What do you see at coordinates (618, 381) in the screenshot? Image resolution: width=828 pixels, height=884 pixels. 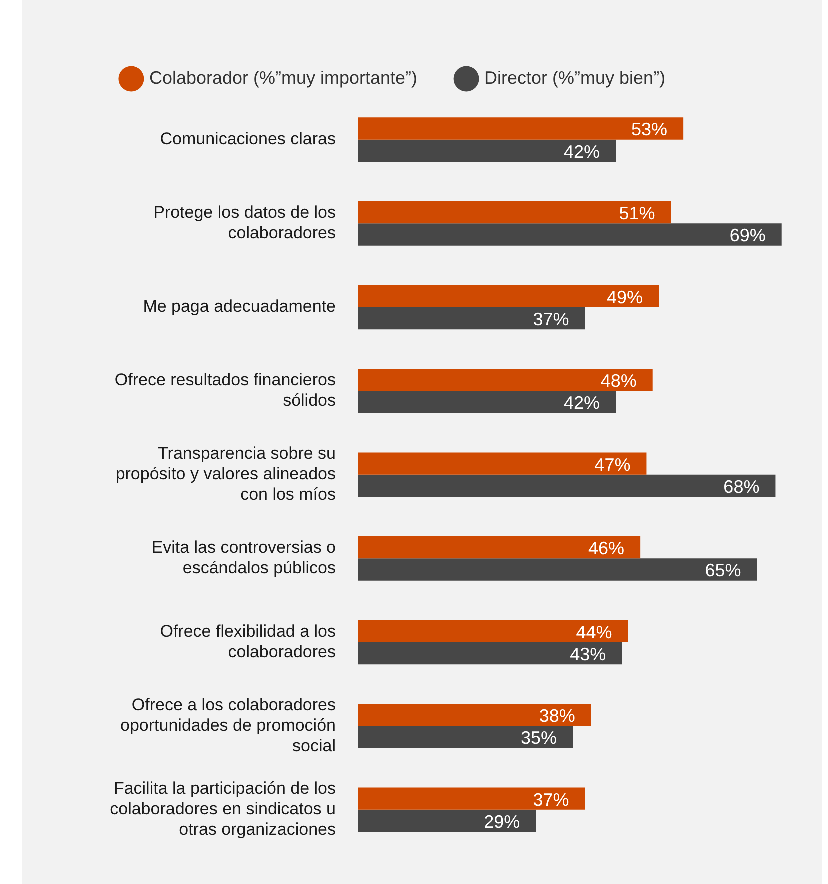 I see `data-label: 48%` at bounding box center [618, 381].